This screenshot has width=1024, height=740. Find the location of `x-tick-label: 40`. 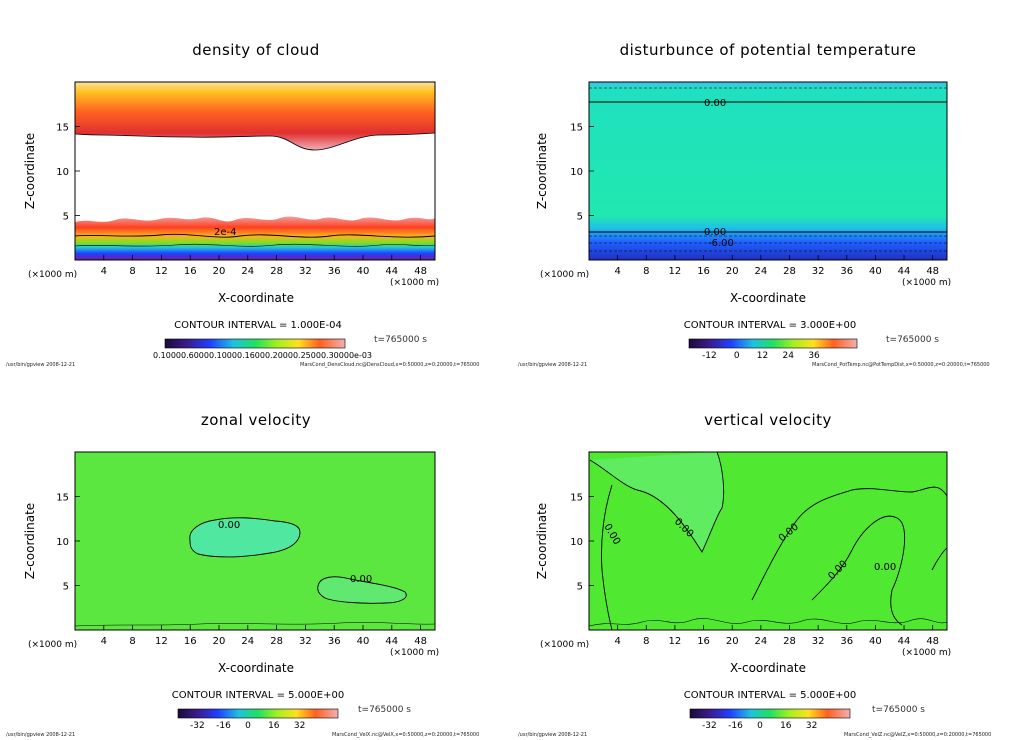

x-tick-label: 40 is located at coordinates (363, 271).